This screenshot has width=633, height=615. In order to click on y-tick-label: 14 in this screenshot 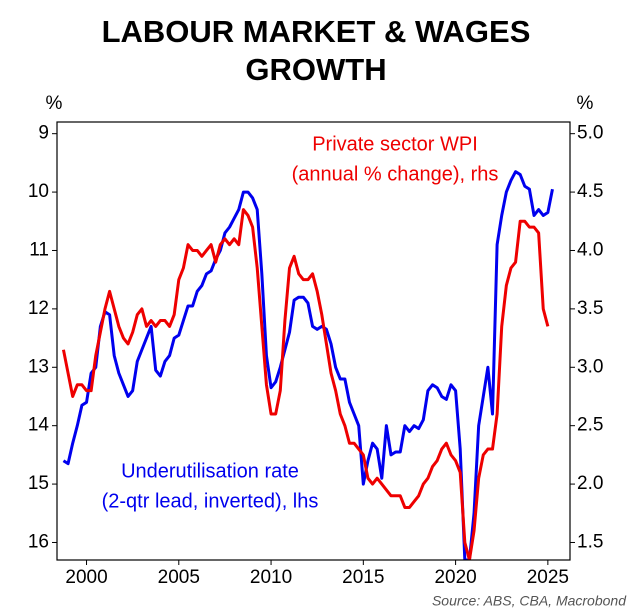, I will do `click(39, 425)`.